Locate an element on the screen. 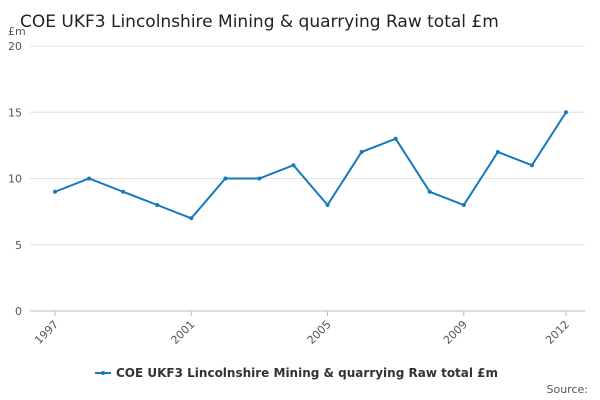 Image resolution: width=600 pixels, height=400 pixels. x-tick-label: 2009 is located at coordinates (455, 332).